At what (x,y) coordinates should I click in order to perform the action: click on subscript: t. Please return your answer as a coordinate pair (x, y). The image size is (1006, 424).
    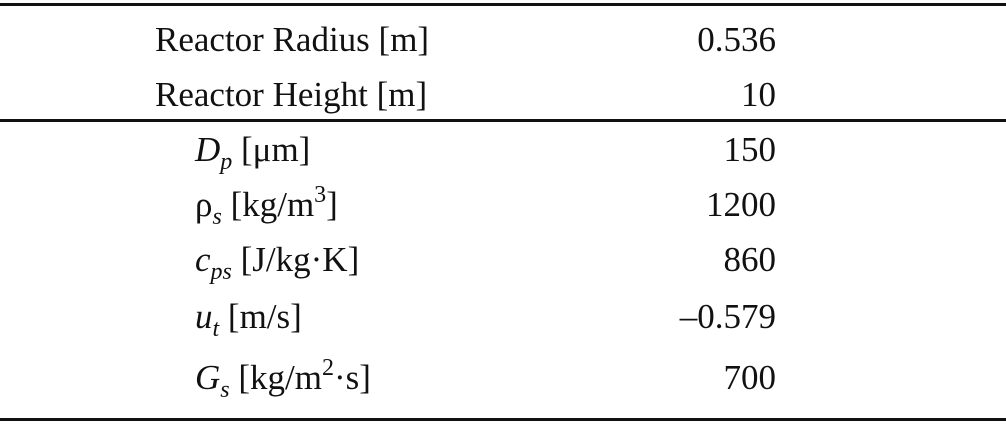
    Looking at the image, I should click on (216, 329).